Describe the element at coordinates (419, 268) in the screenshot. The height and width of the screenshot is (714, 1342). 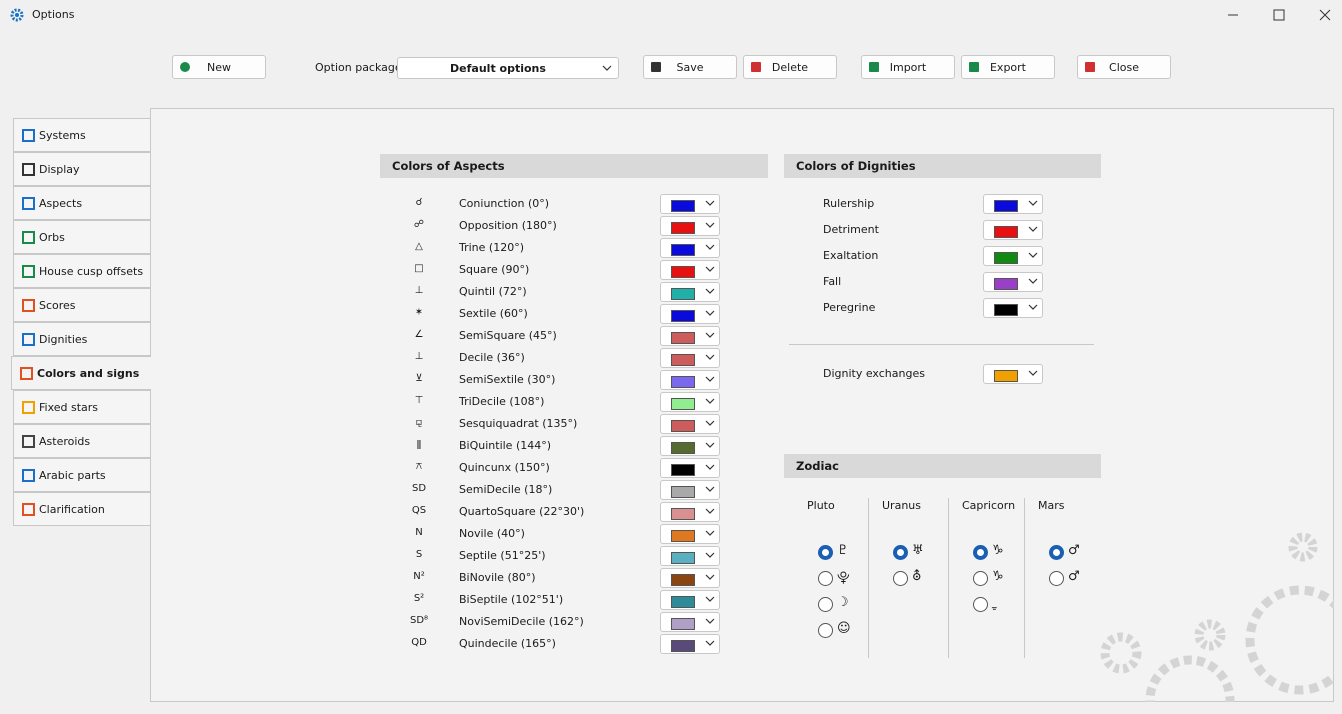
I see `aspect-symbol: □` at that location.